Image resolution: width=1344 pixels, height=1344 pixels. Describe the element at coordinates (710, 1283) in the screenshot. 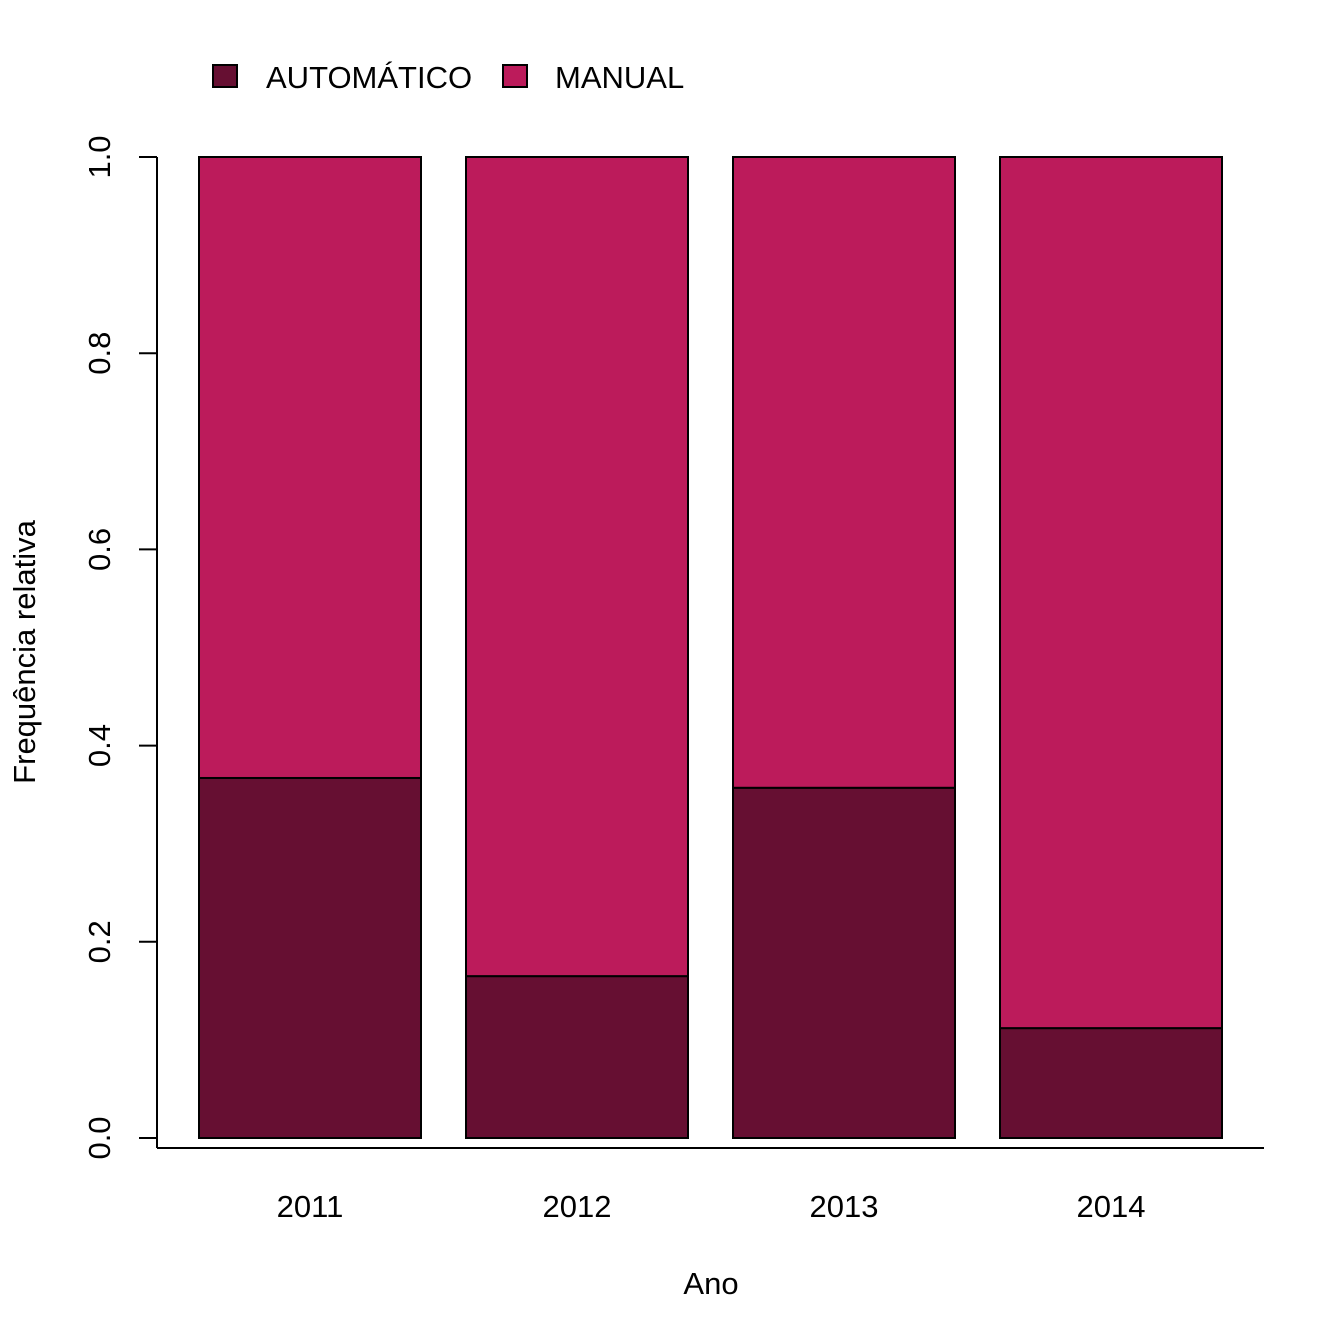

I see `x-axis-title: Ano` at that location.